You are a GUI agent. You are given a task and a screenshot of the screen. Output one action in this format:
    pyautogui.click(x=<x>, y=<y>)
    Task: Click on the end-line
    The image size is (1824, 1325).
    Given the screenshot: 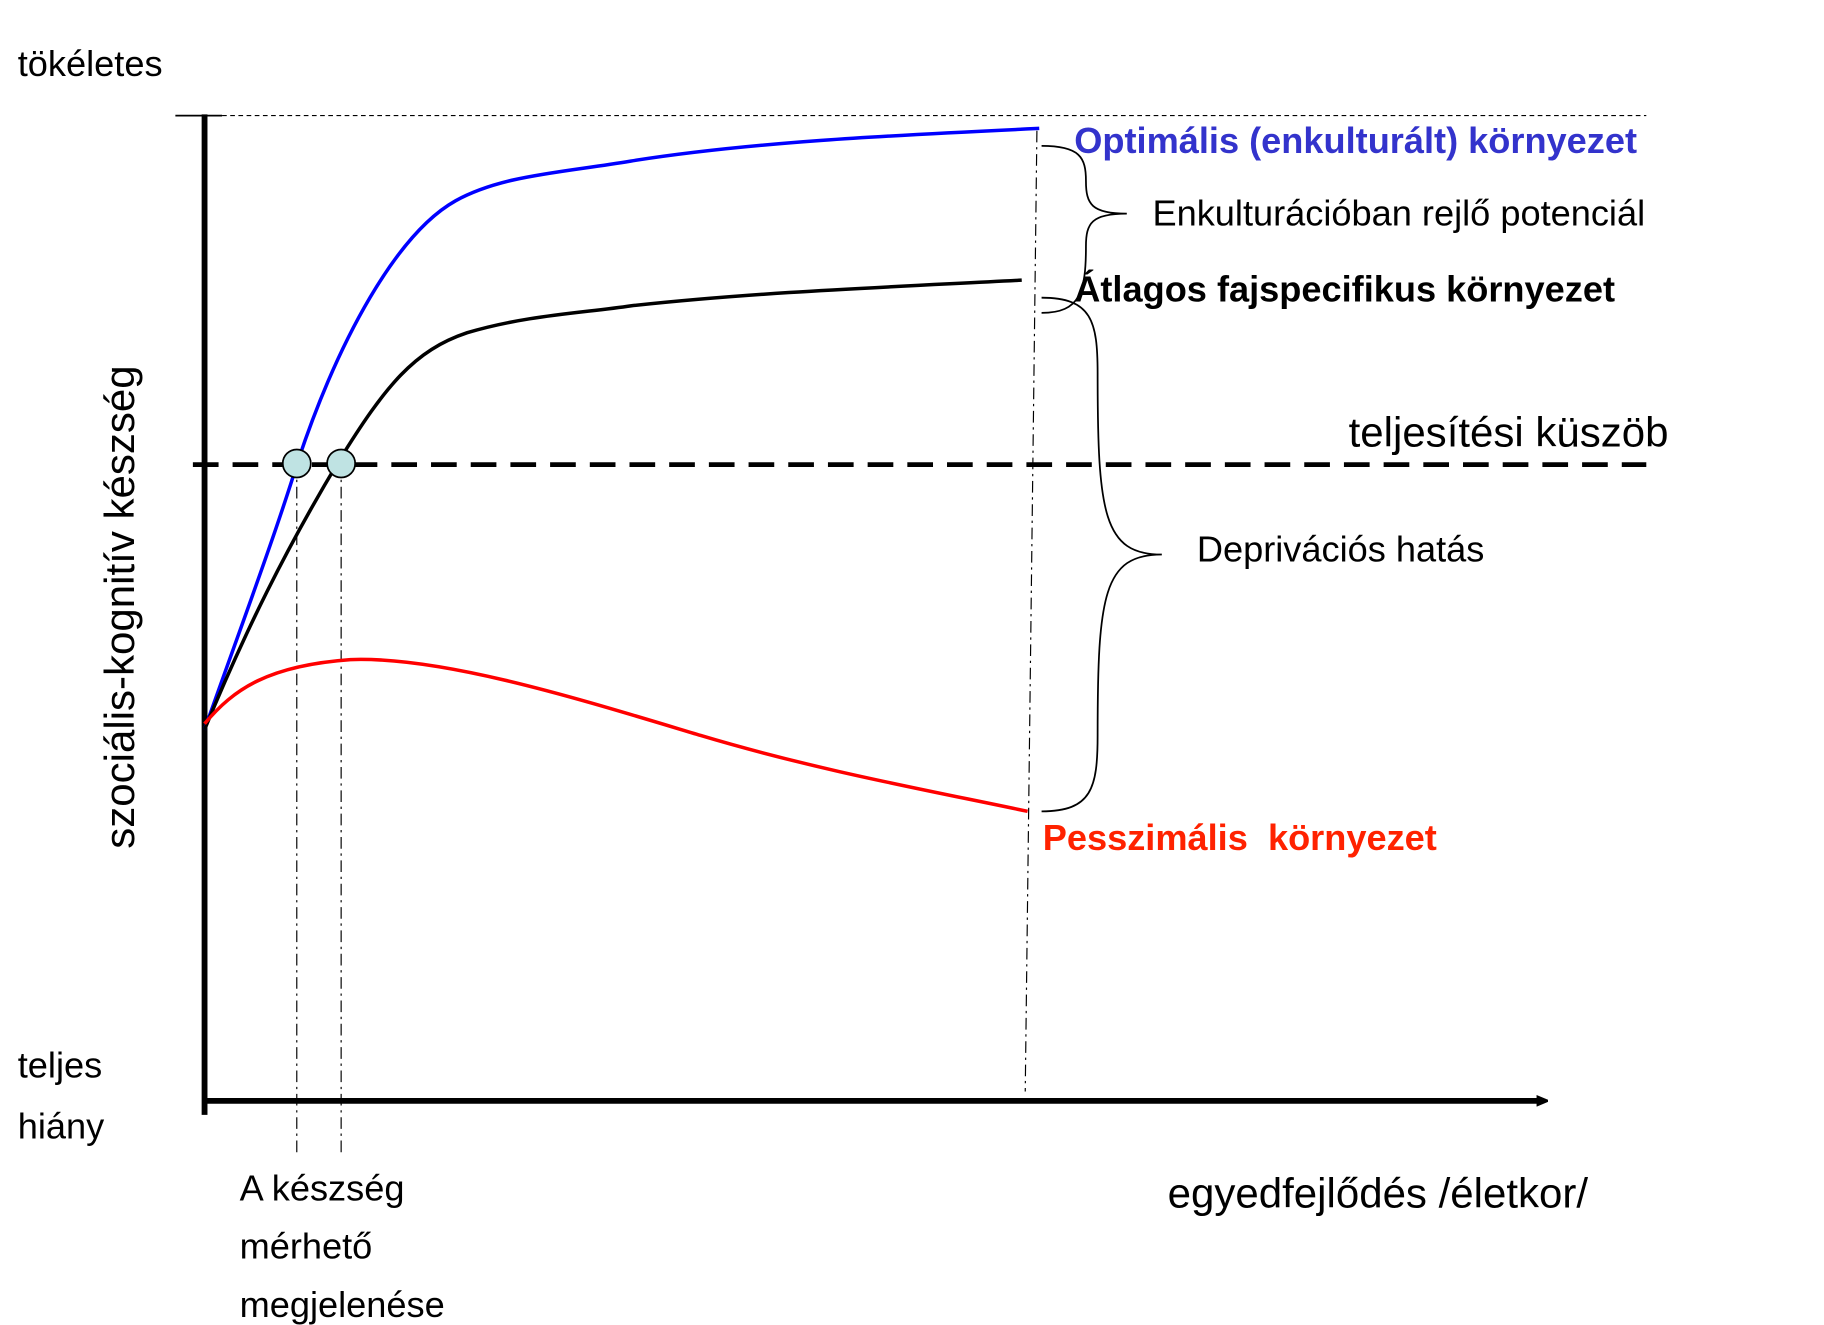 What is the action you would take?
    pyautogui.click(x=1031, y=611)
    